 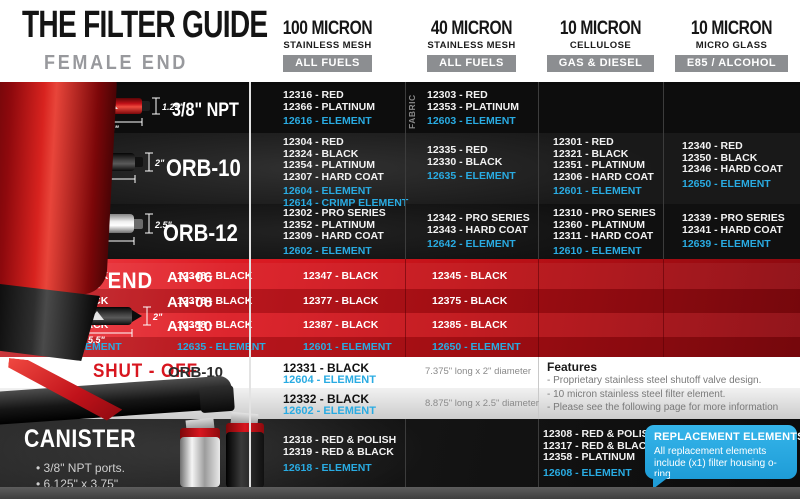 What do you see at coordinates (341, 301) in the screenshot?
I see `part-number: 12377 - BLACK` at bounding box center [341, 301].